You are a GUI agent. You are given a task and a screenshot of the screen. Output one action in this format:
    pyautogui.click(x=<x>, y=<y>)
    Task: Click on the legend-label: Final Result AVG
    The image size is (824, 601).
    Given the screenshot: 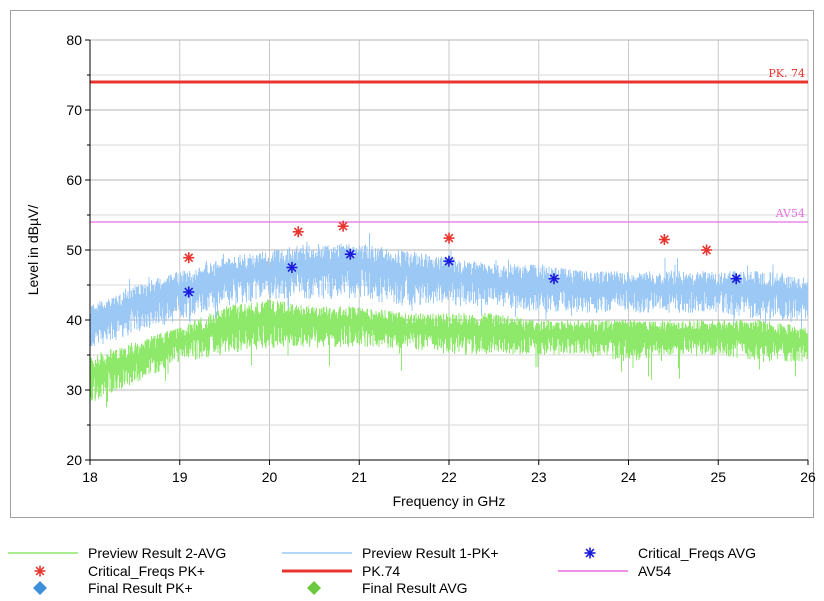 What is the action you would take?
    pyautogui.click(x=415, y=588)
    